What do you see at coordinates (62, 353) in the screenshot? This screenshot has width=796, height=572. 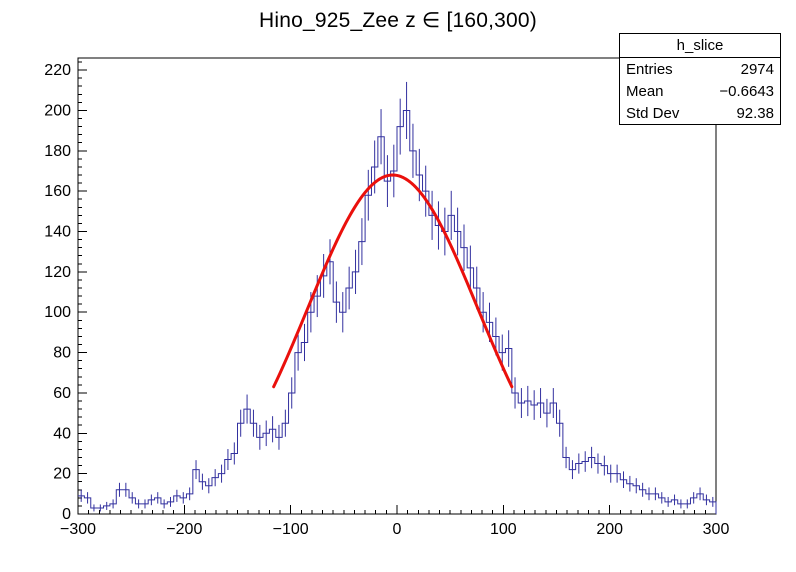 I see `y-tick-label: 80` at bounding box center [62, 353].